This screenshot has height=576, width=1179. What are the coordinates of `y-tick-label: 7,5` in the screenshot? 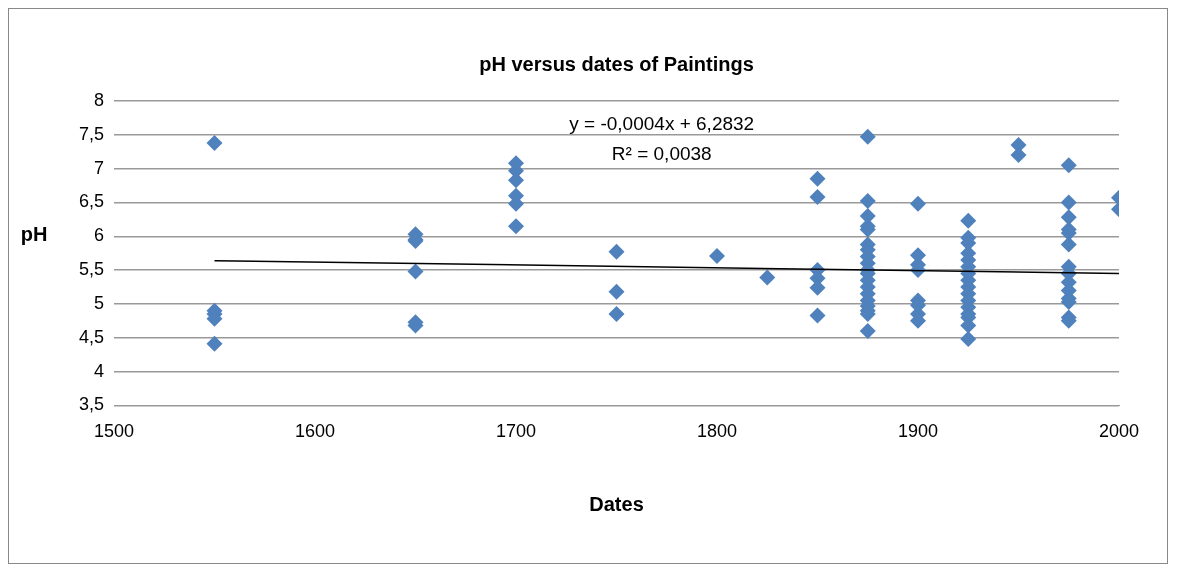 It's located at (91, 133).